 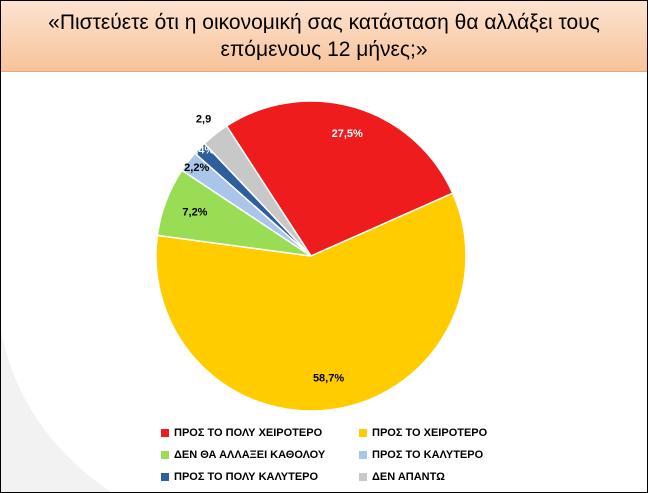 I want to click on legend-label: ΔΕΝ ΑΠΑΝΤΩ, so click(x=408, y=477).